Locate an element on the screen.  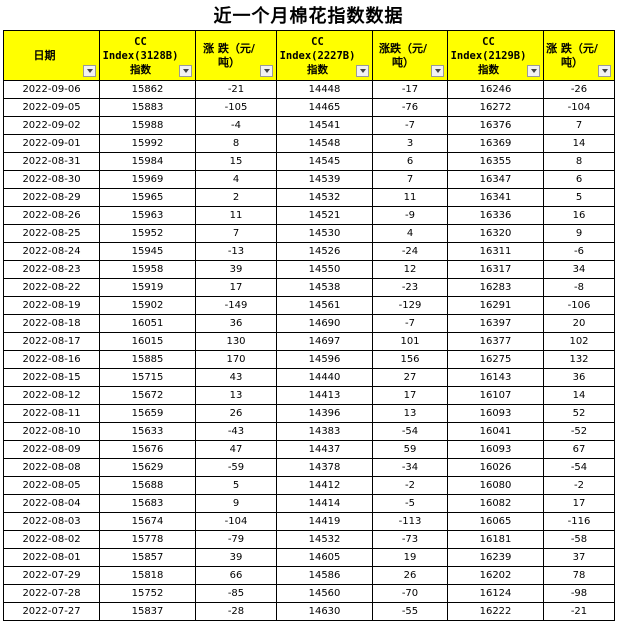
change-3128b-cell: 26 is located at coordinates (236, 413).